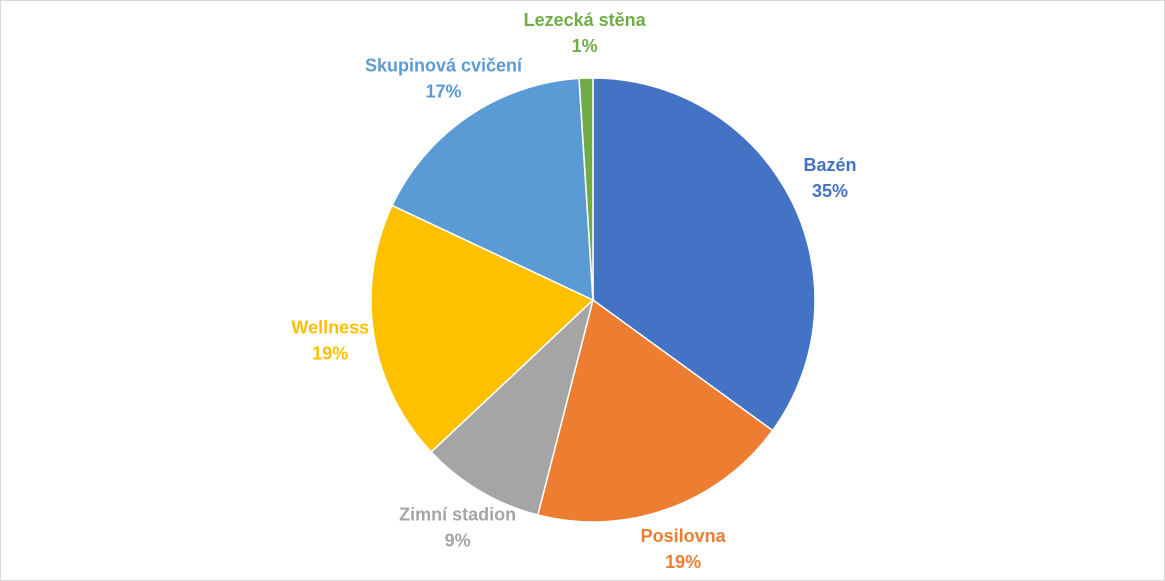 Image resolution: width=1165 pixels, height=581 pixels. Describe the element at coordinates (458, 541) in the screenshot. I see `slice-value-label: 9%` at that location.